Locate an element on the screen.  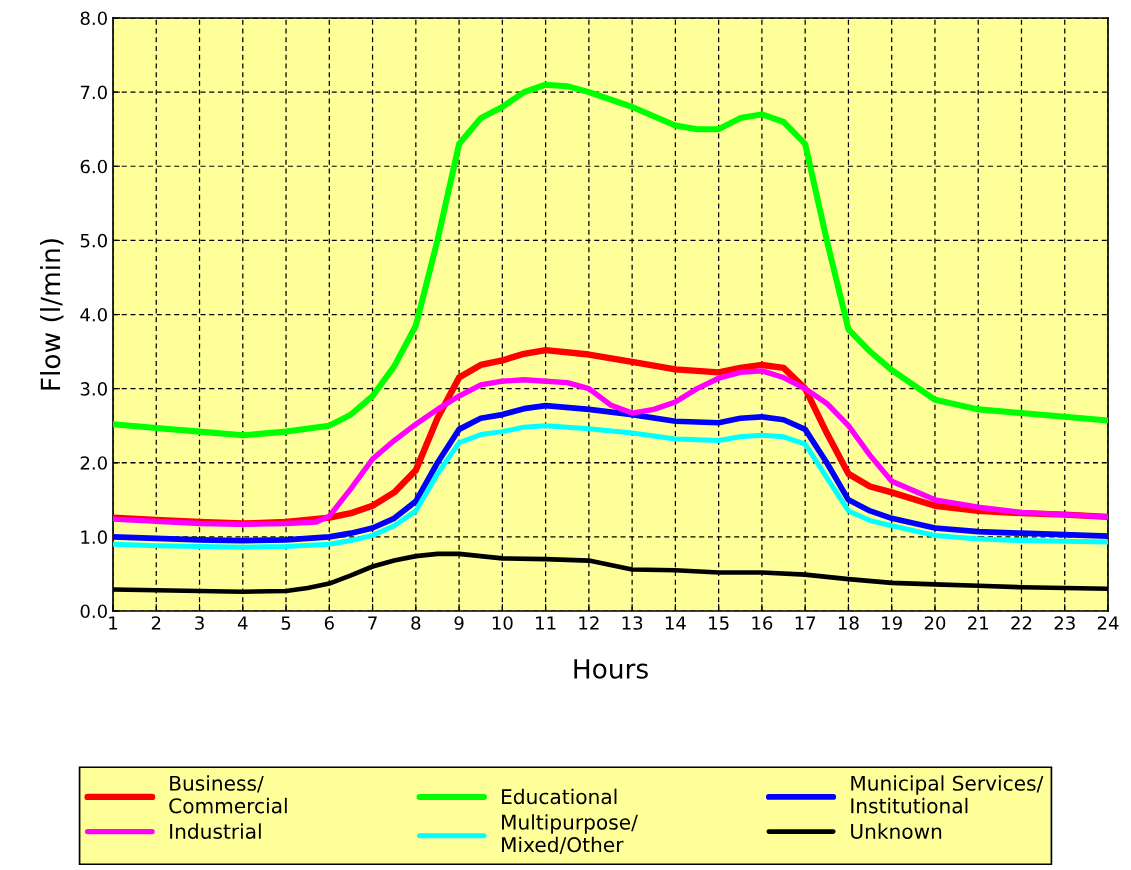
x-tick-label: 19 is located at coordinates (892, 623).